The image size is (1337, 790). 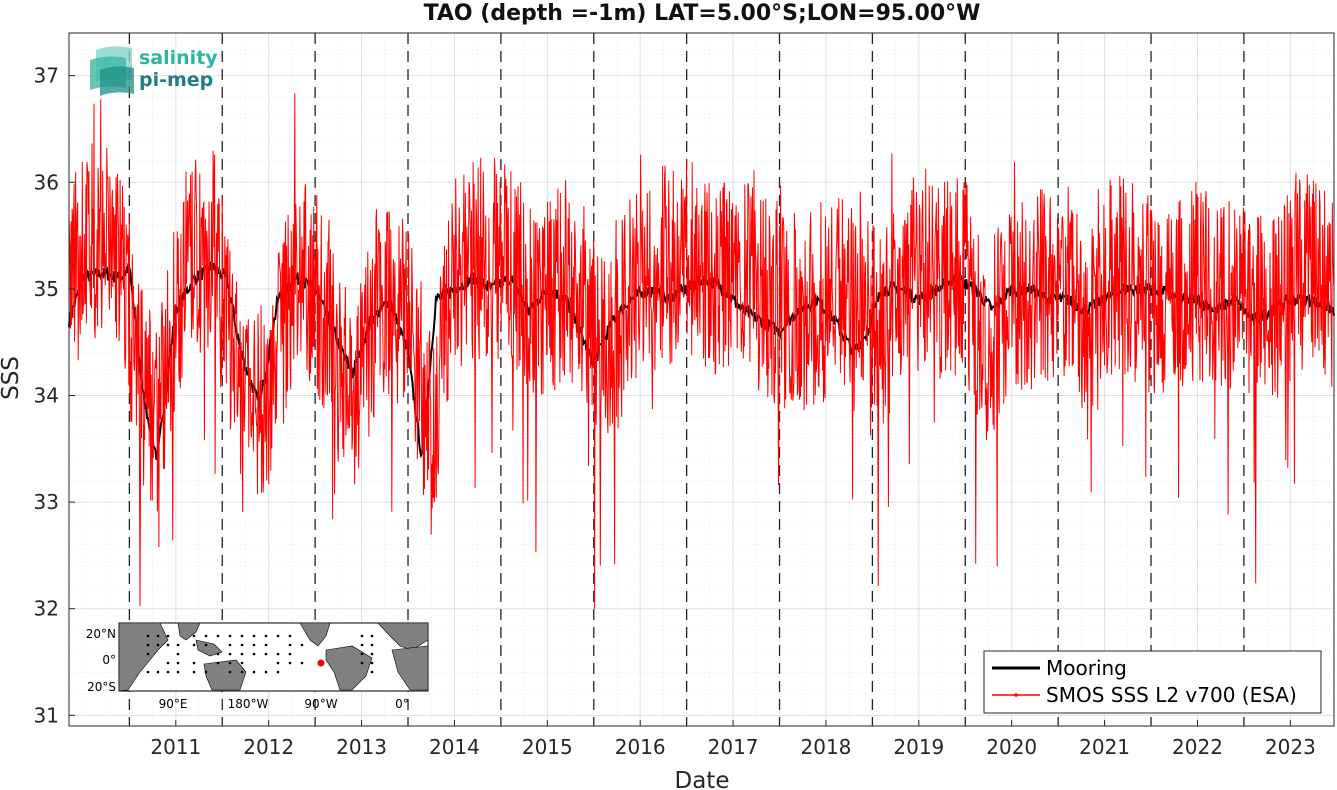 I want to click on y-tick-label: 31, so click(x=46, y=715).